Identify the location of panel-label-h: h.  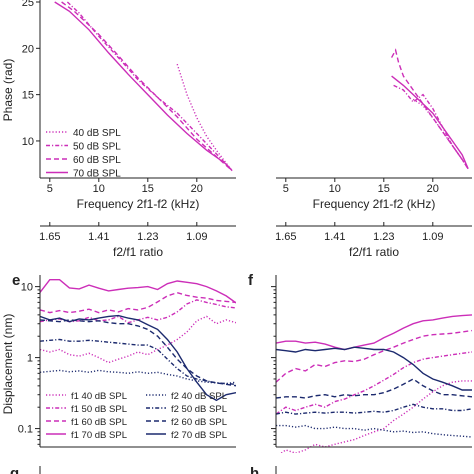
(254, 469).